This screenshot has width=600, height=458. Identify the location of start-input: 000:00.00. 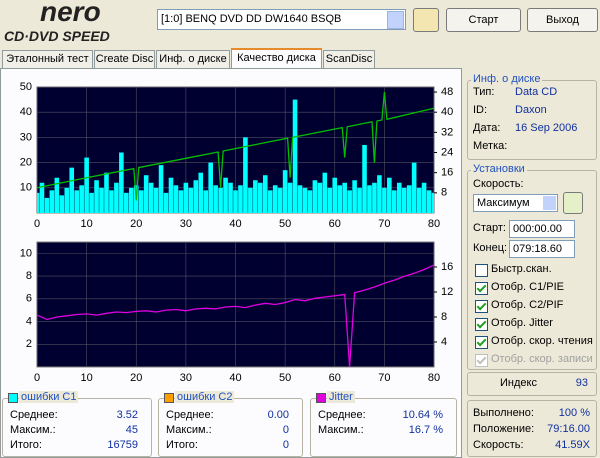
(542, 229).